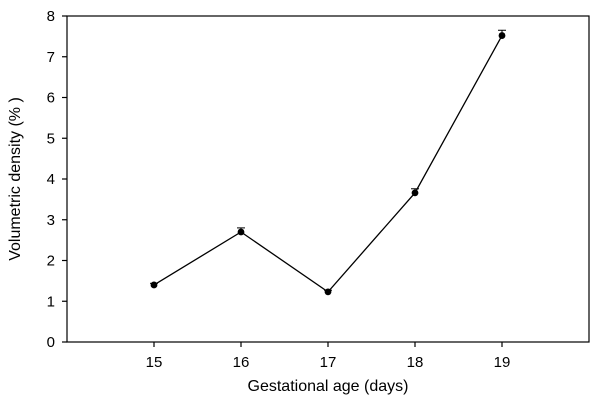  What do you see at coordinates (51, 179) in the screenshot?
I see `y-tick-label: 4` at bounding box center [51, 179].